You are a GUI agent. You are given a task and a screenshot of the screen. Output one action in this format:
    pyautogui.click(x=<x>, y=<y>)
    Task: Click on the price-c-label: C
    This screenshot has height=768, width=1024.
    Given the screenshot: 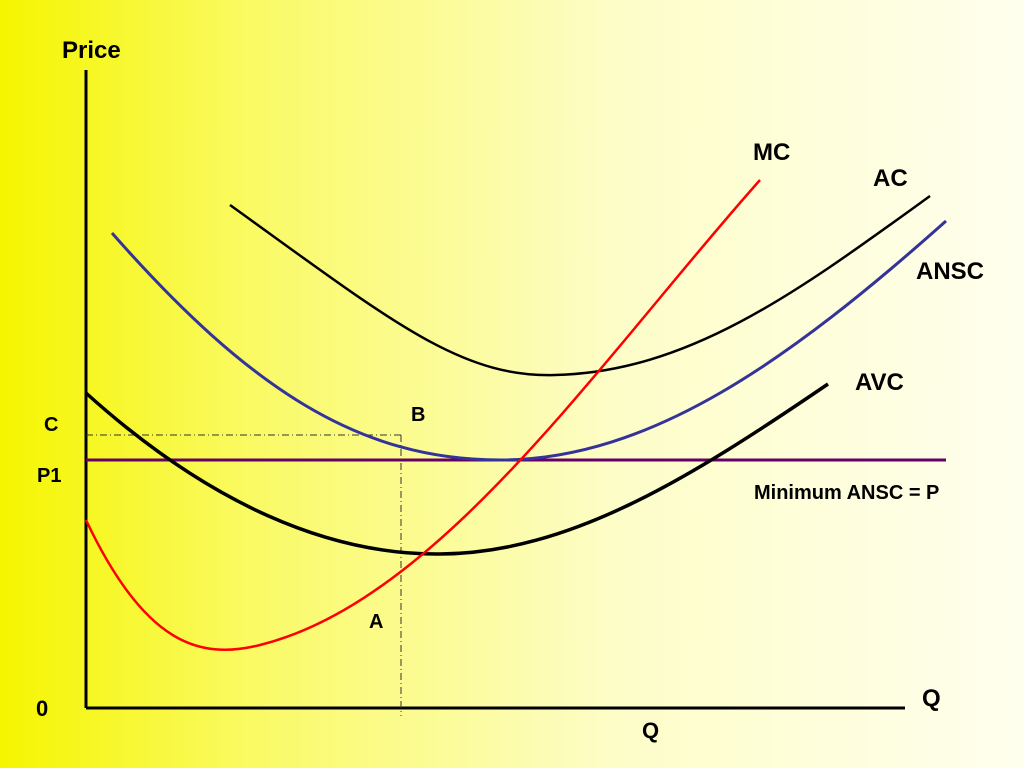 What is the action you would take?
    pyautogui.click(x=51, y=425)
    